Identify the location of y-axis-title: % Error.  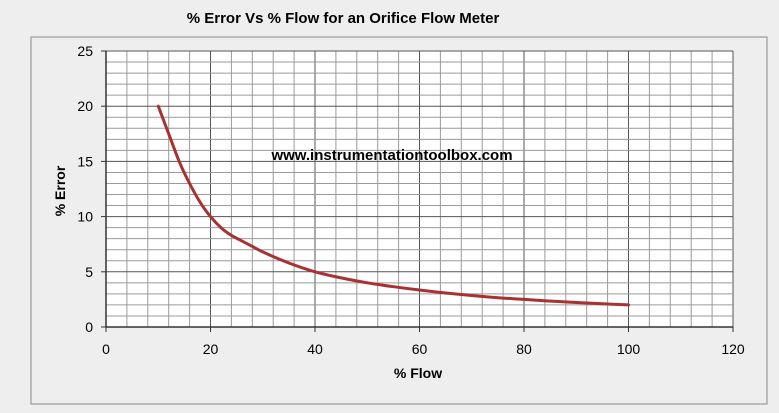
(60, 190).